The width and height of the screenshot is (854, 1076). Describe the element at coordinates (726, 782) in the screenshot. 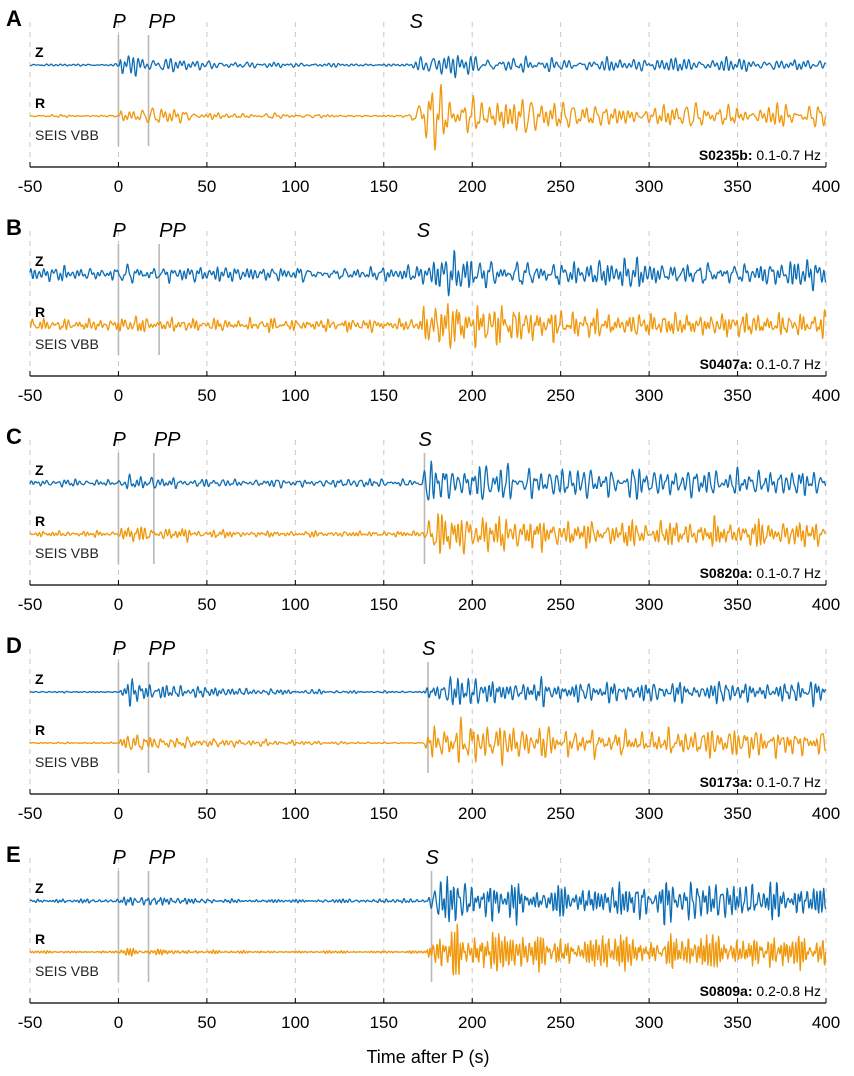

I see `event-name: S0173a:` at that location.